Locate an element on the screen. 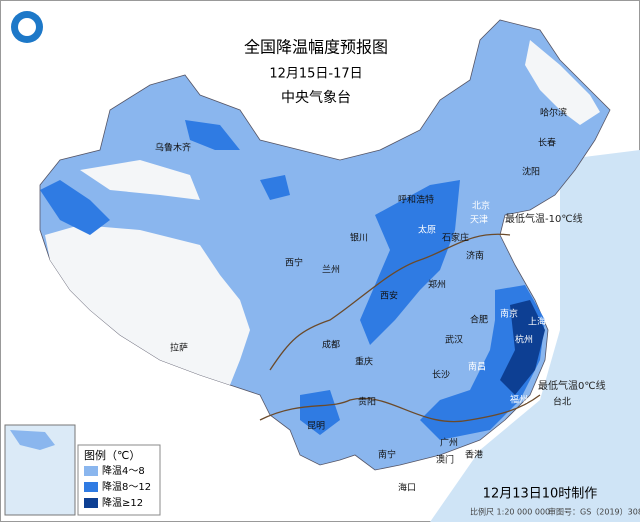  legend: 图例（℃） 降温4～8 降温8～12 降温≥12 is located at coordinates (119, 480).